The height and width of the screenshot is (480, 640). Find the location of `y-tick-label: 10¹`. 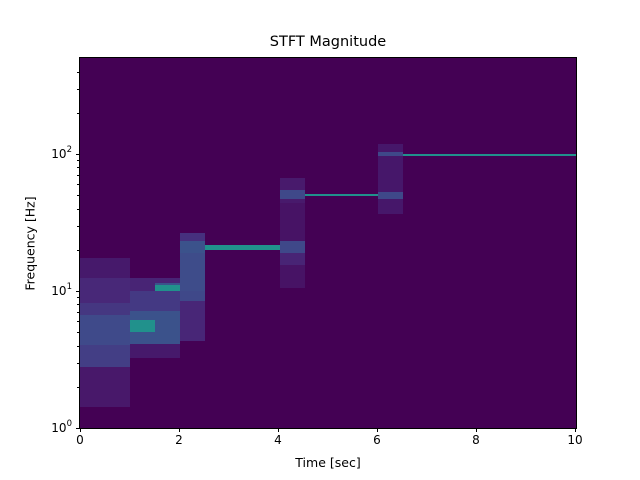

y-tick-label: 10¹ is located at coordinates (61, 290).